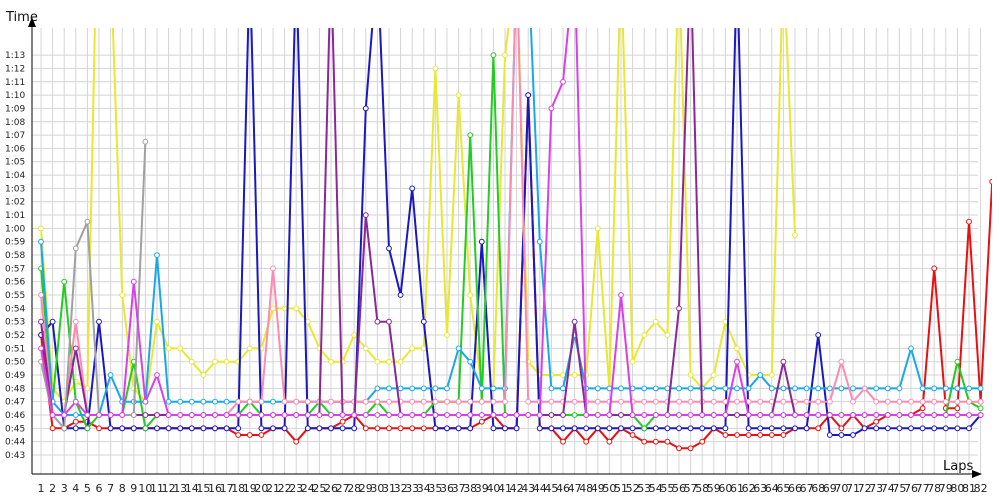  Describe the element at coordinates (52, 488) in the screenshot. I see `x-tick-label: 2` at that location.